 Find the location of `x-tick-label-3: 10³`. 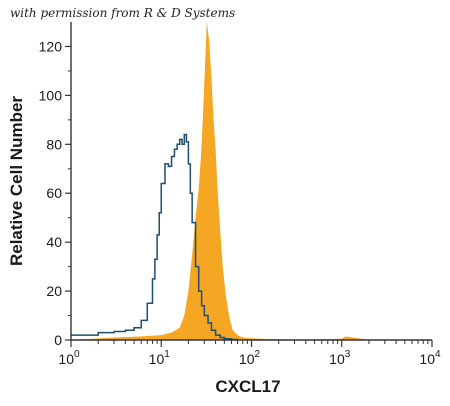

x-tick-label-3: 10³ is located at coordinates (340, 358).